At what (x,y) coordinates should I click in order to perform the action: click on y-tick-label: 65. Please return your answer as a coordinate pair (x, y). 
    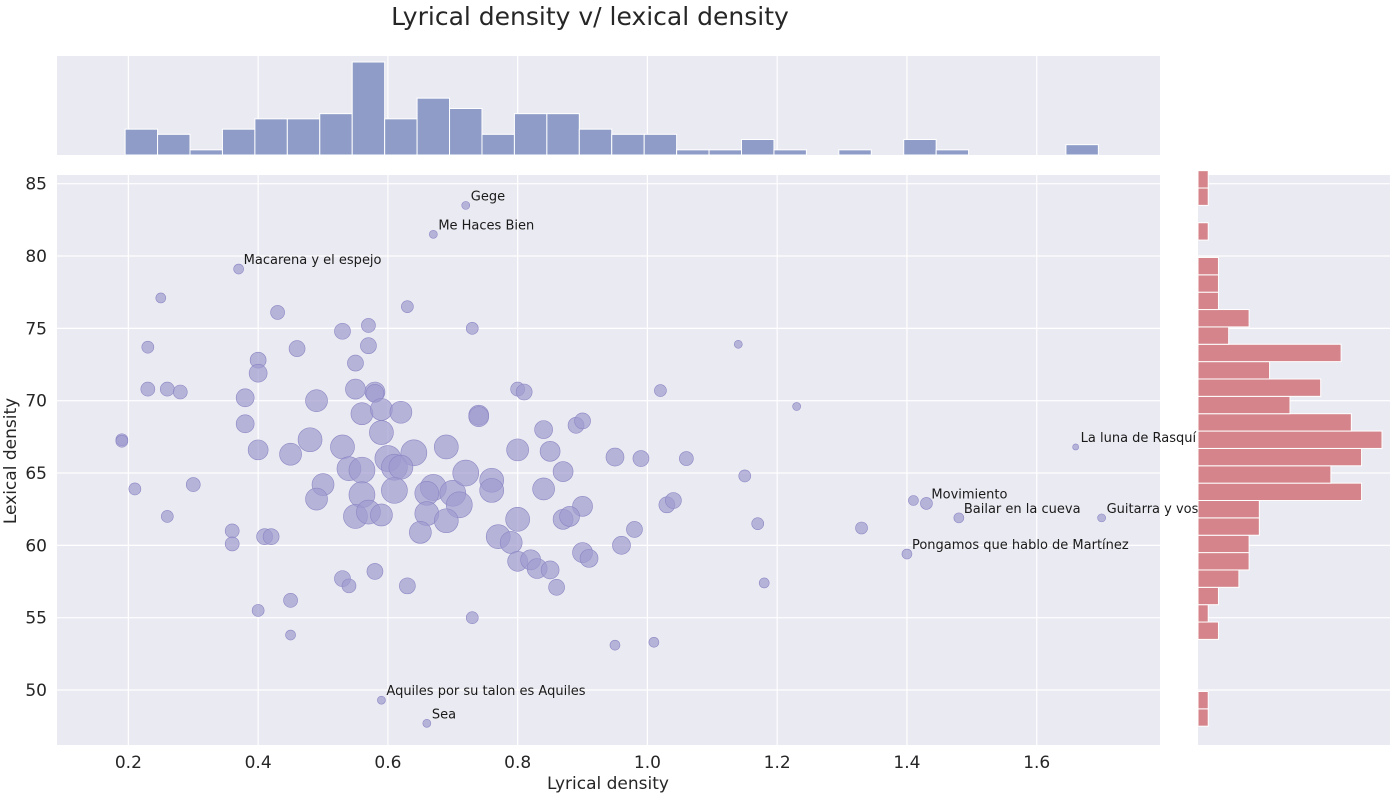
    Looking at the image, I should click on (36, 474).